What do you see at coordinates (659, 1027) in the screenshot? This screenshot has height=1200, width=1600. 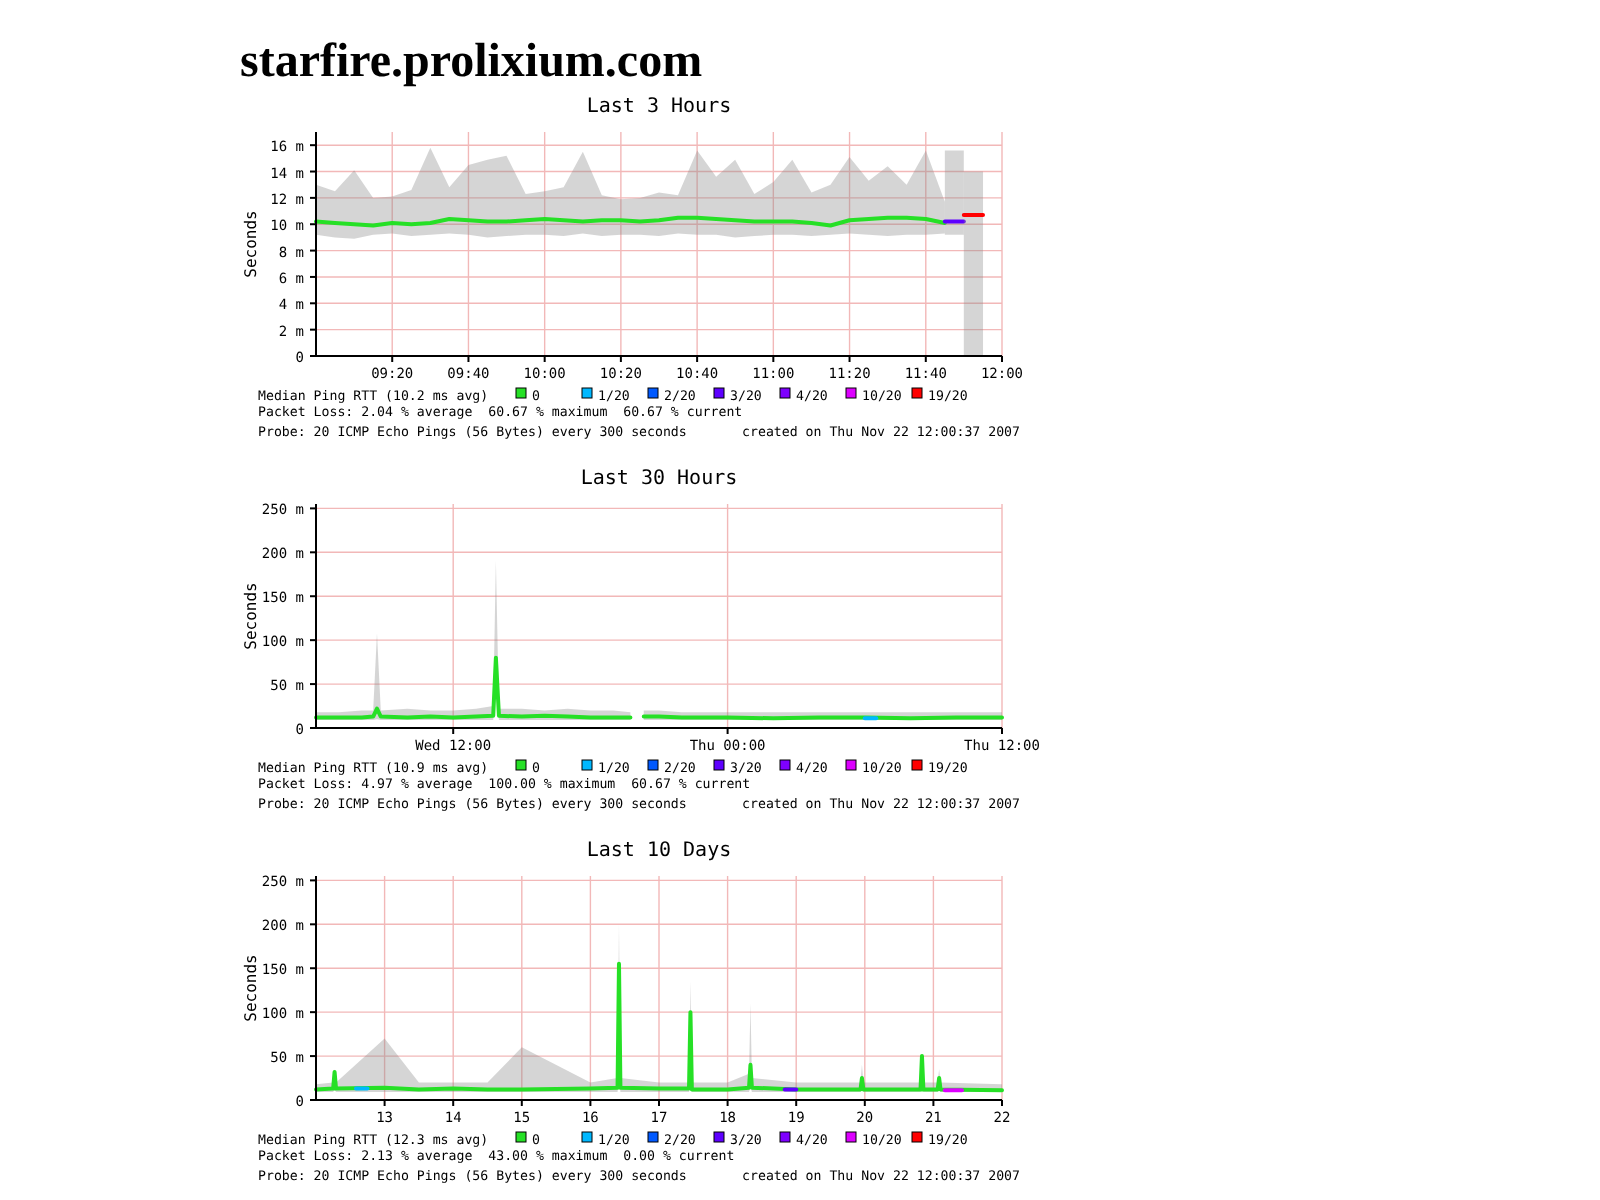 I see `line-series` at bounding box center [659, 1027].